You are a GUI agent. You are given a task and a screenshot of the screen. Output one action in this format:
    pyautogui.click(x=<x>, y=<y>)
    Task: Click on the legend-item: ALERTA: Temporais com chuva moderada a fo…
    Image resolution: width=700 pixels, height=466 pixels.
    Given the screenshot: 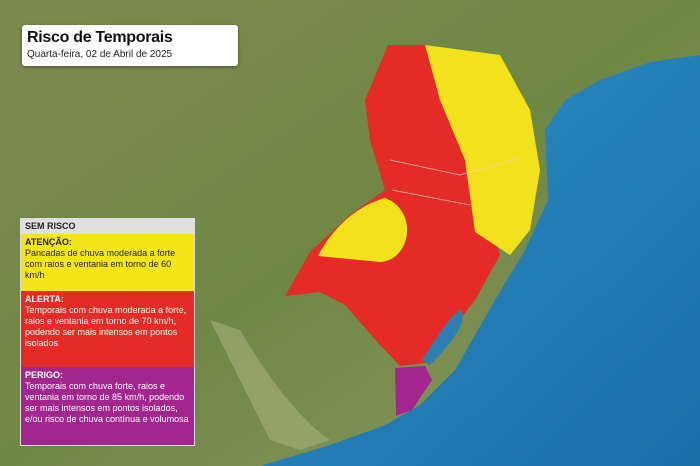 What is the action you would take?
    pyautogui.click(x=107, y=329)
    